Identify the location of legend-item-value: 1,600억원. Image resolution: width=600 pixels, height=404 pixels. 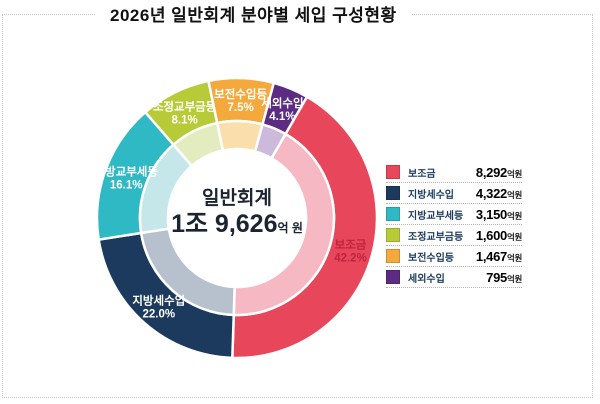
(498, 235).